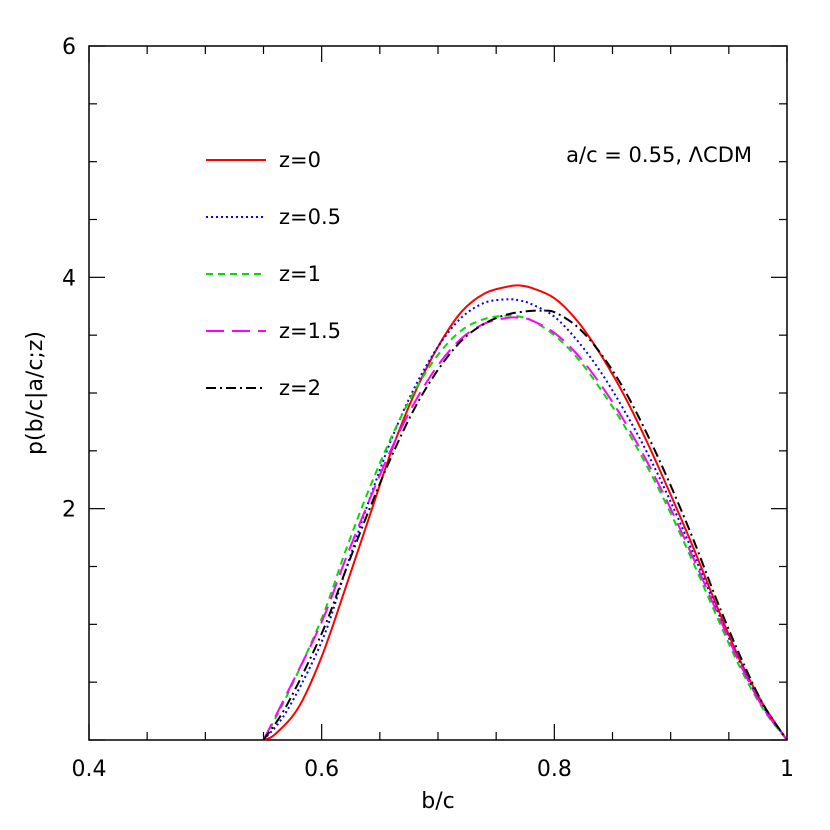  Describe the element at coordinates (310, 331) in the screenshot. I see `legend-label: z=1.5` at that location.